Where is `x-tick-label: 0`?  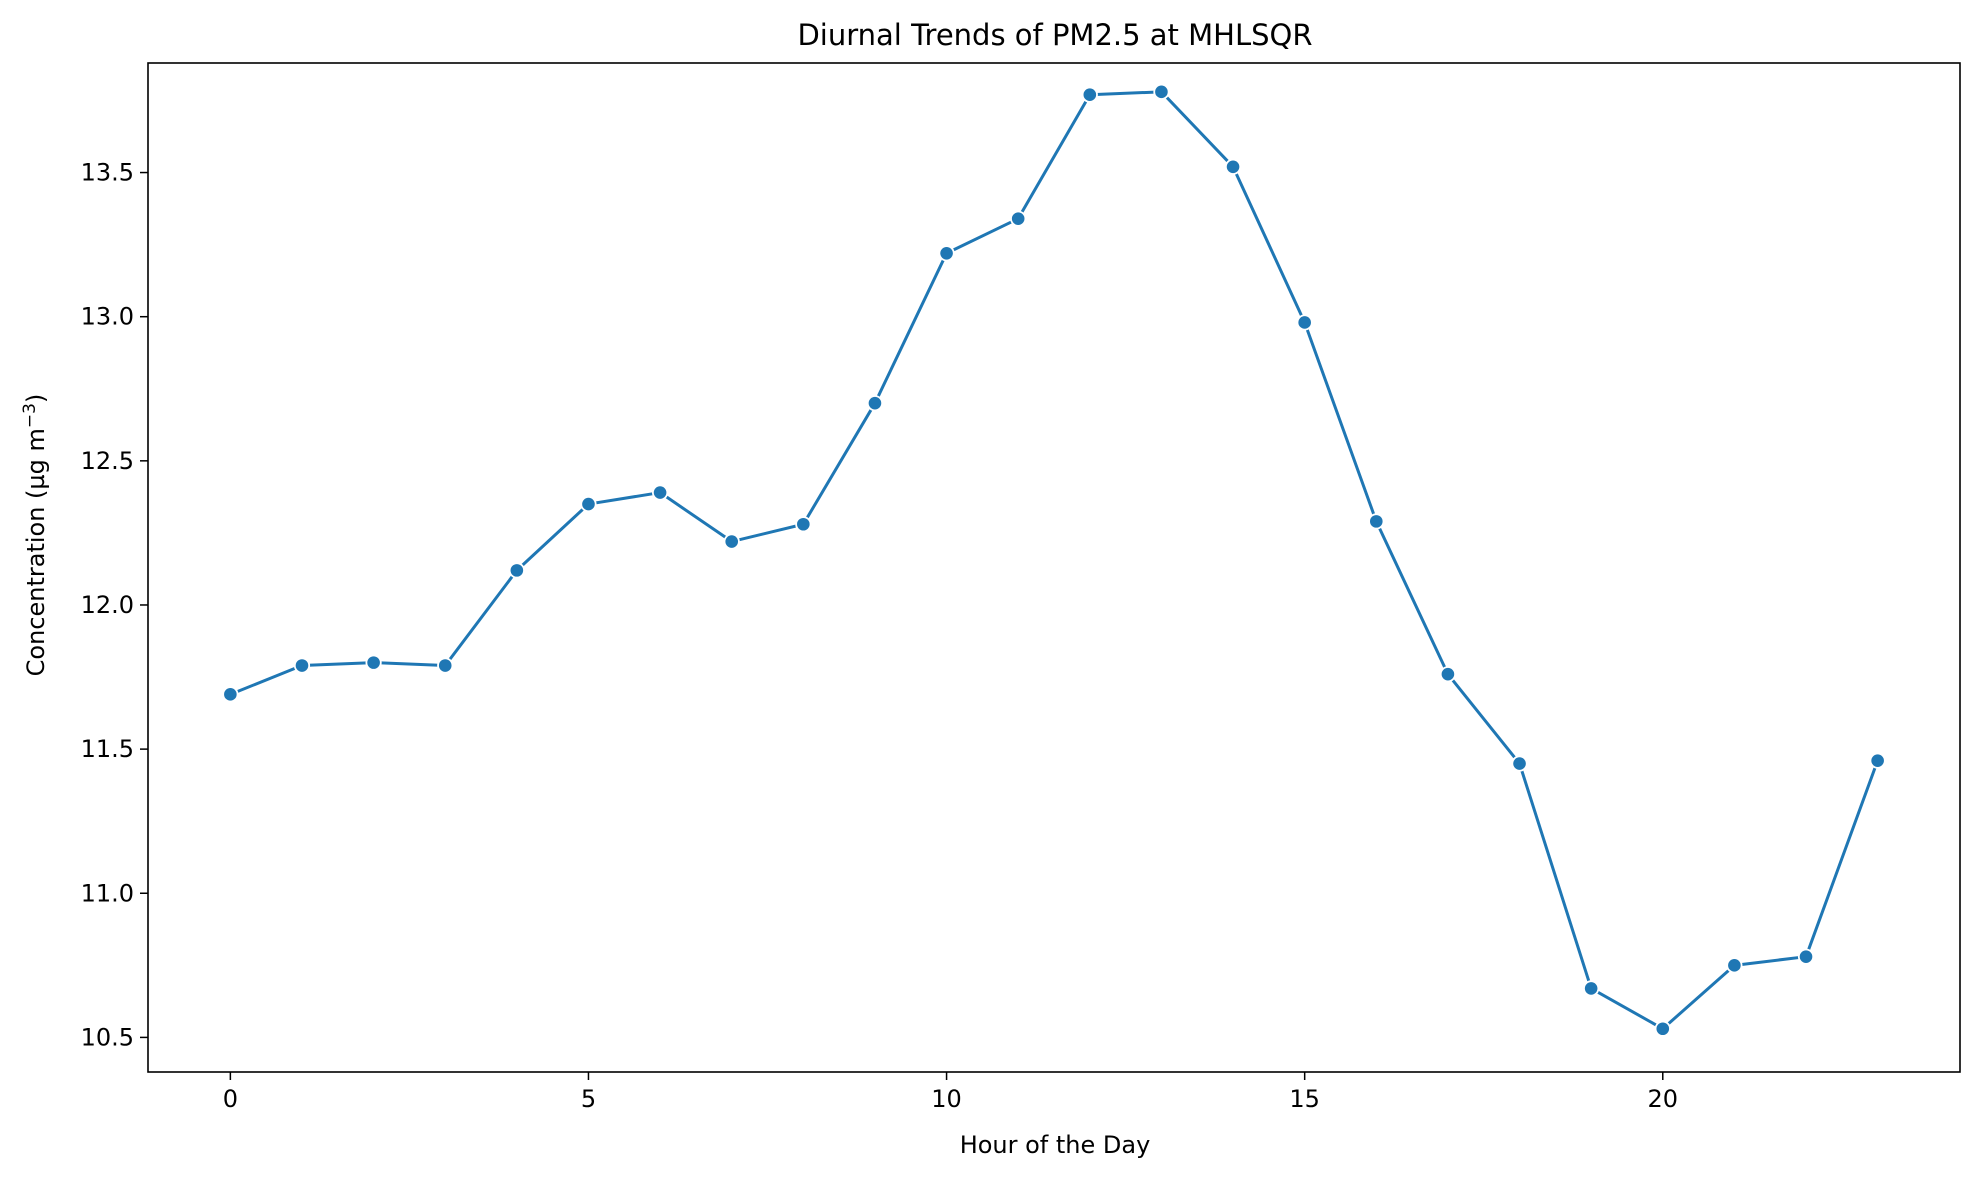
x-tick-label: 0 is located at coordinates (230, 1099).